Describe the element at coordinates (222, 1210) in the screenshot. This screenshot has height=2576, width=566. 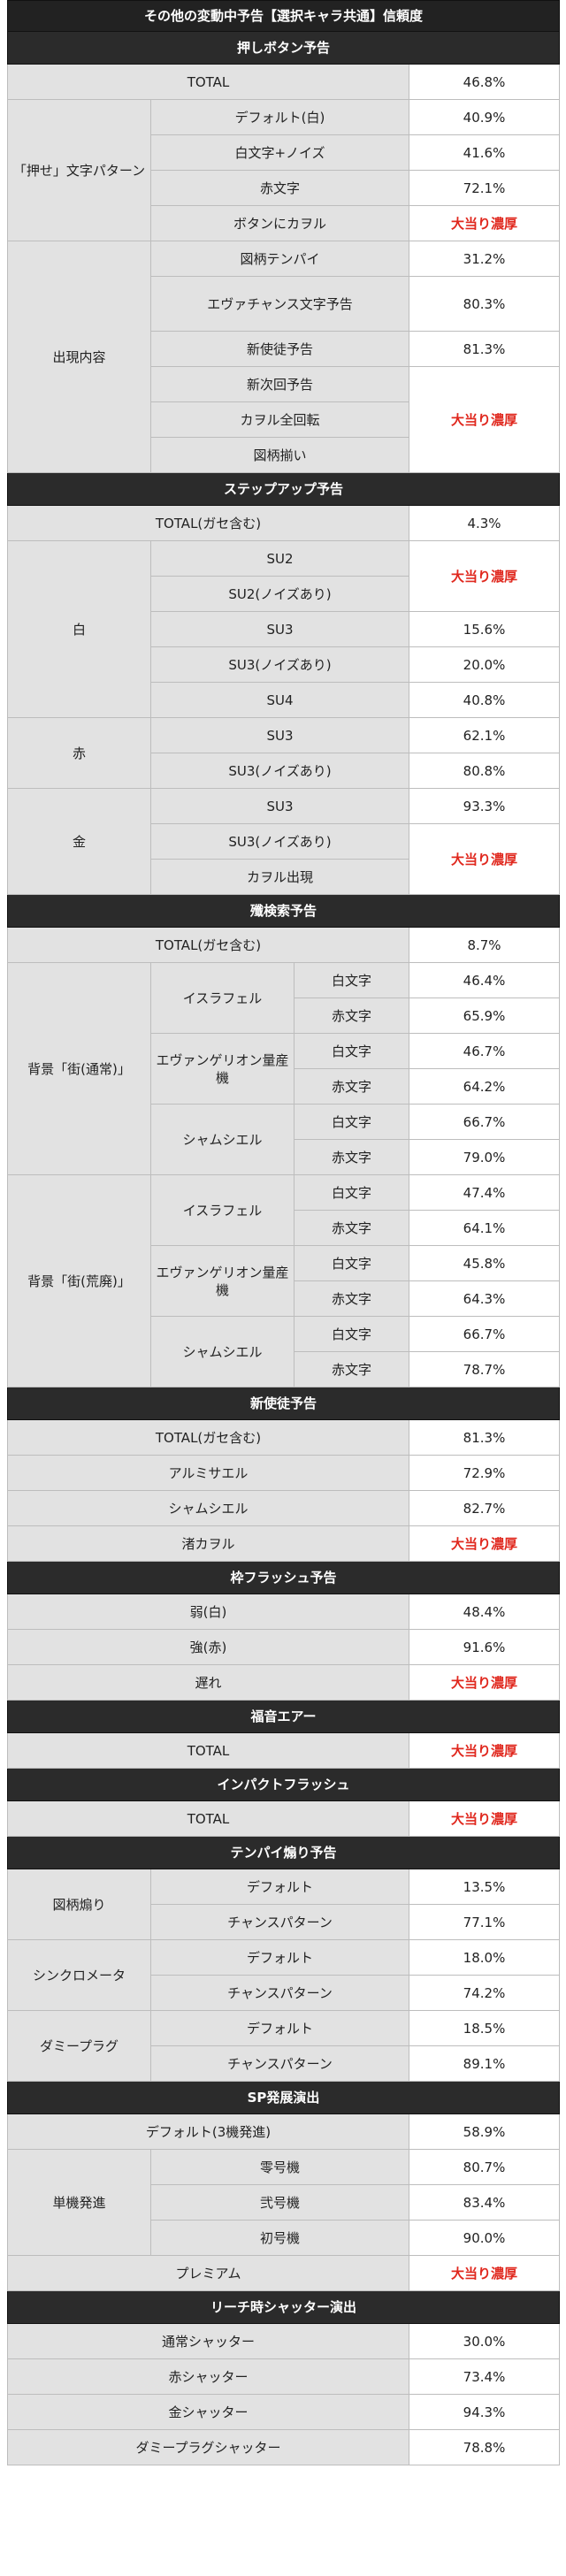
I see `group-label: イスラフェル` at that location.